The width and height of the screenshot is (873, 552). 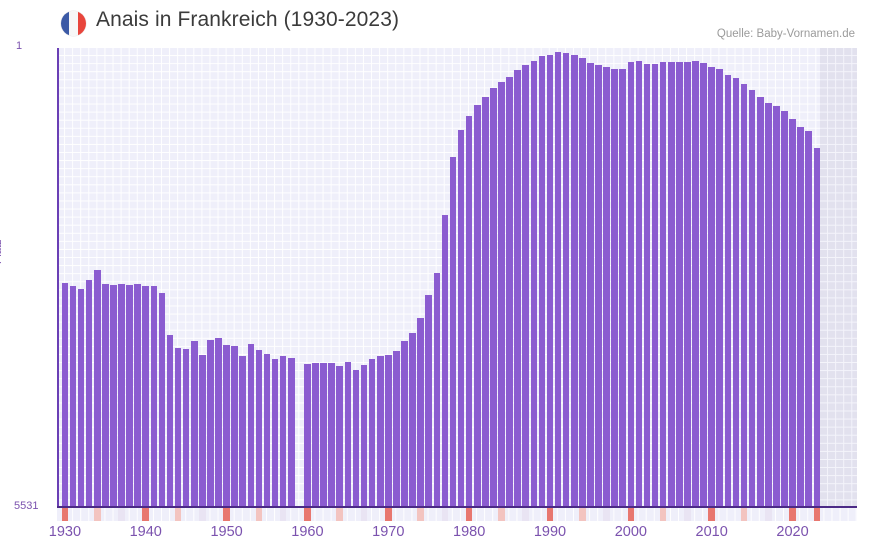 What do you see at coordinates (248, 19) in the screenshot?
I see `page-title: Anais in Frankreich (1930-2023)` at bounding box center [248, 19].